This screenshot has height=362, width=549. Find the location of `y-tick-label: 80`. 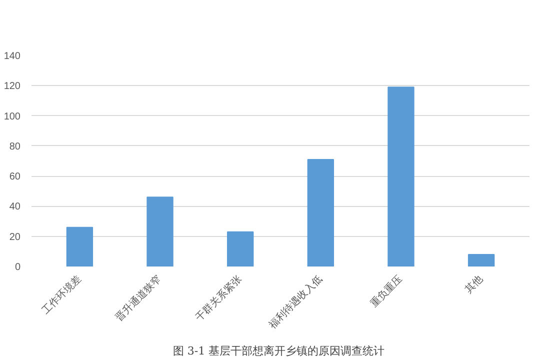

y-tick-label: 80 is located at coordinates (15, 146).